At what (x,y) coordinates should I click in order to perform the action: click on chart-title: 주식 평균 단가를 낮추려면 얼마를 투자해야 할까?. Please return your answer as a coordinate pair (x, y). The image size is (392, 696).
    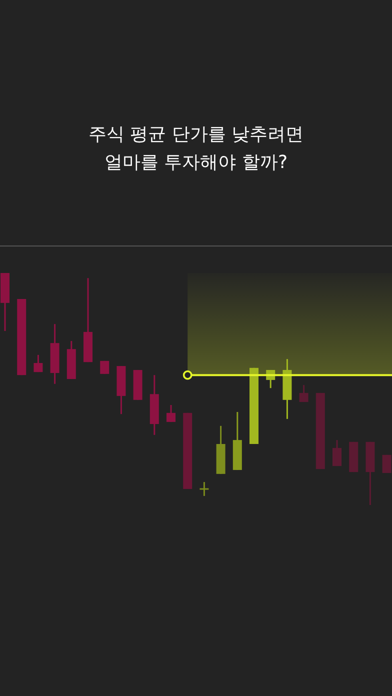
    Looking at the image, I should click on (196, 148).